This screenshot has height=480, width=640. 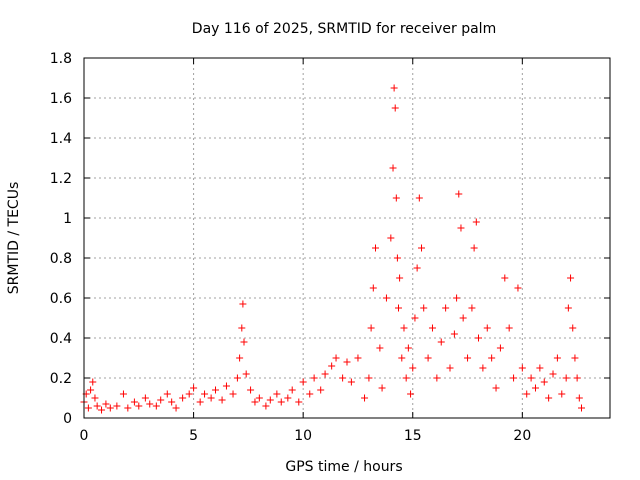 I want to click on x-tick-label: 5, so click(x=193, y=436).